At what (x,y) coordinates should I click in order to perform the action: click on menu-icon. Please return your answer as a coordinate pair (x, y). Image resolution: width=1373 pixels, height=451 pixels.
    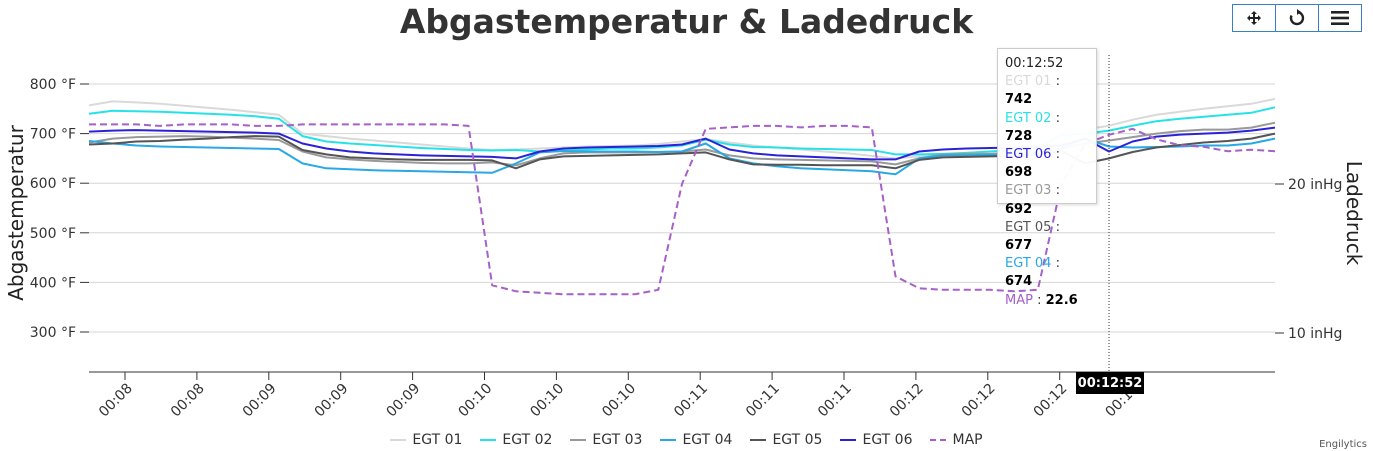
    Looking at the image, I should click on (1340, 18).